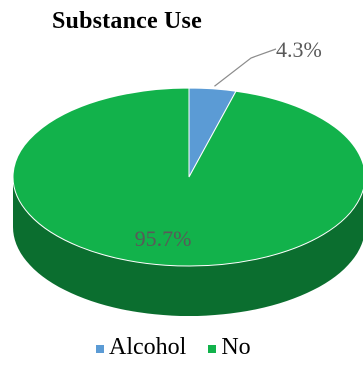 This screenshot has width=363, height=365. What do you see at coordinates (148, 347) in the screenshot?
I see `legend-label-alcohol: Alcohol` at bounding box center [148, 347].